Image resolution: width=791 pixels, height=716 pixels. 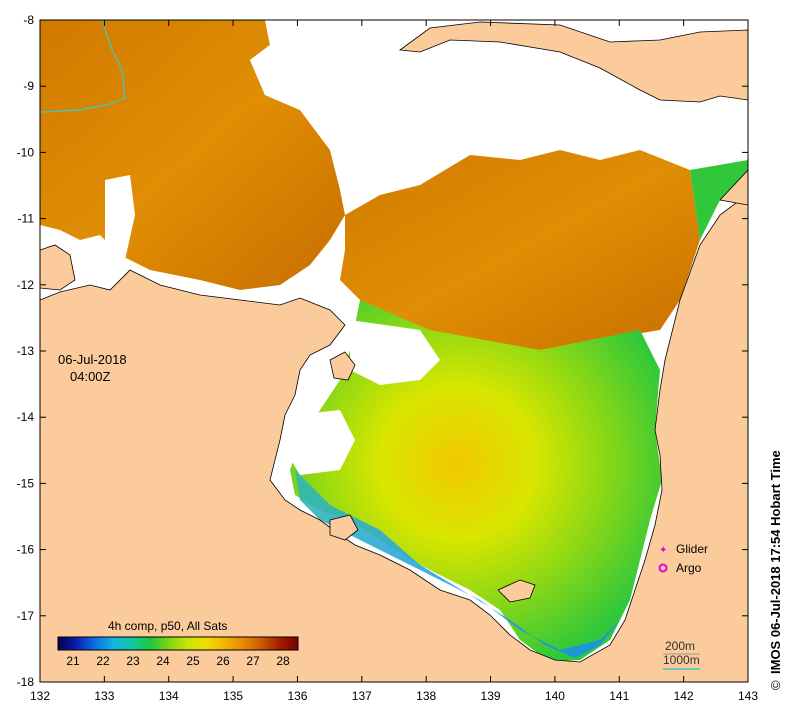 What do you see at coordinates (169, 696) in the screenshot?
I see `lon-tick-label: 134` at bounding box center [169, 696].